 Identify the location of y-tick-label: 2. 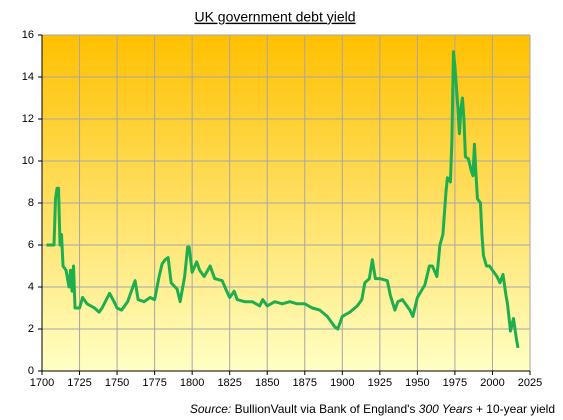
(31, 329).